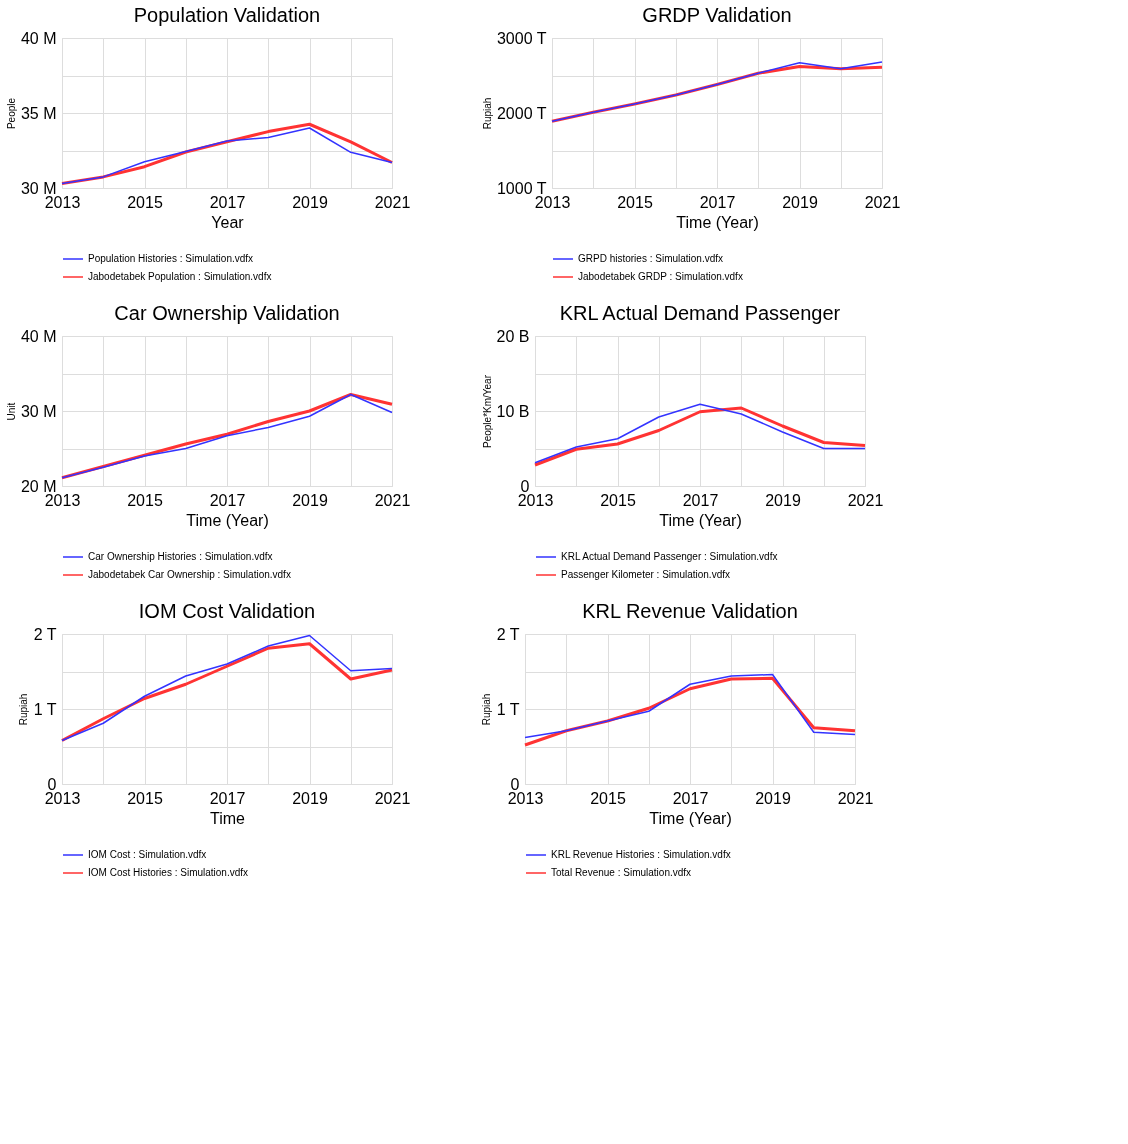  I want to click on chart-title: Car Ownership Validation, so click(227, 313).